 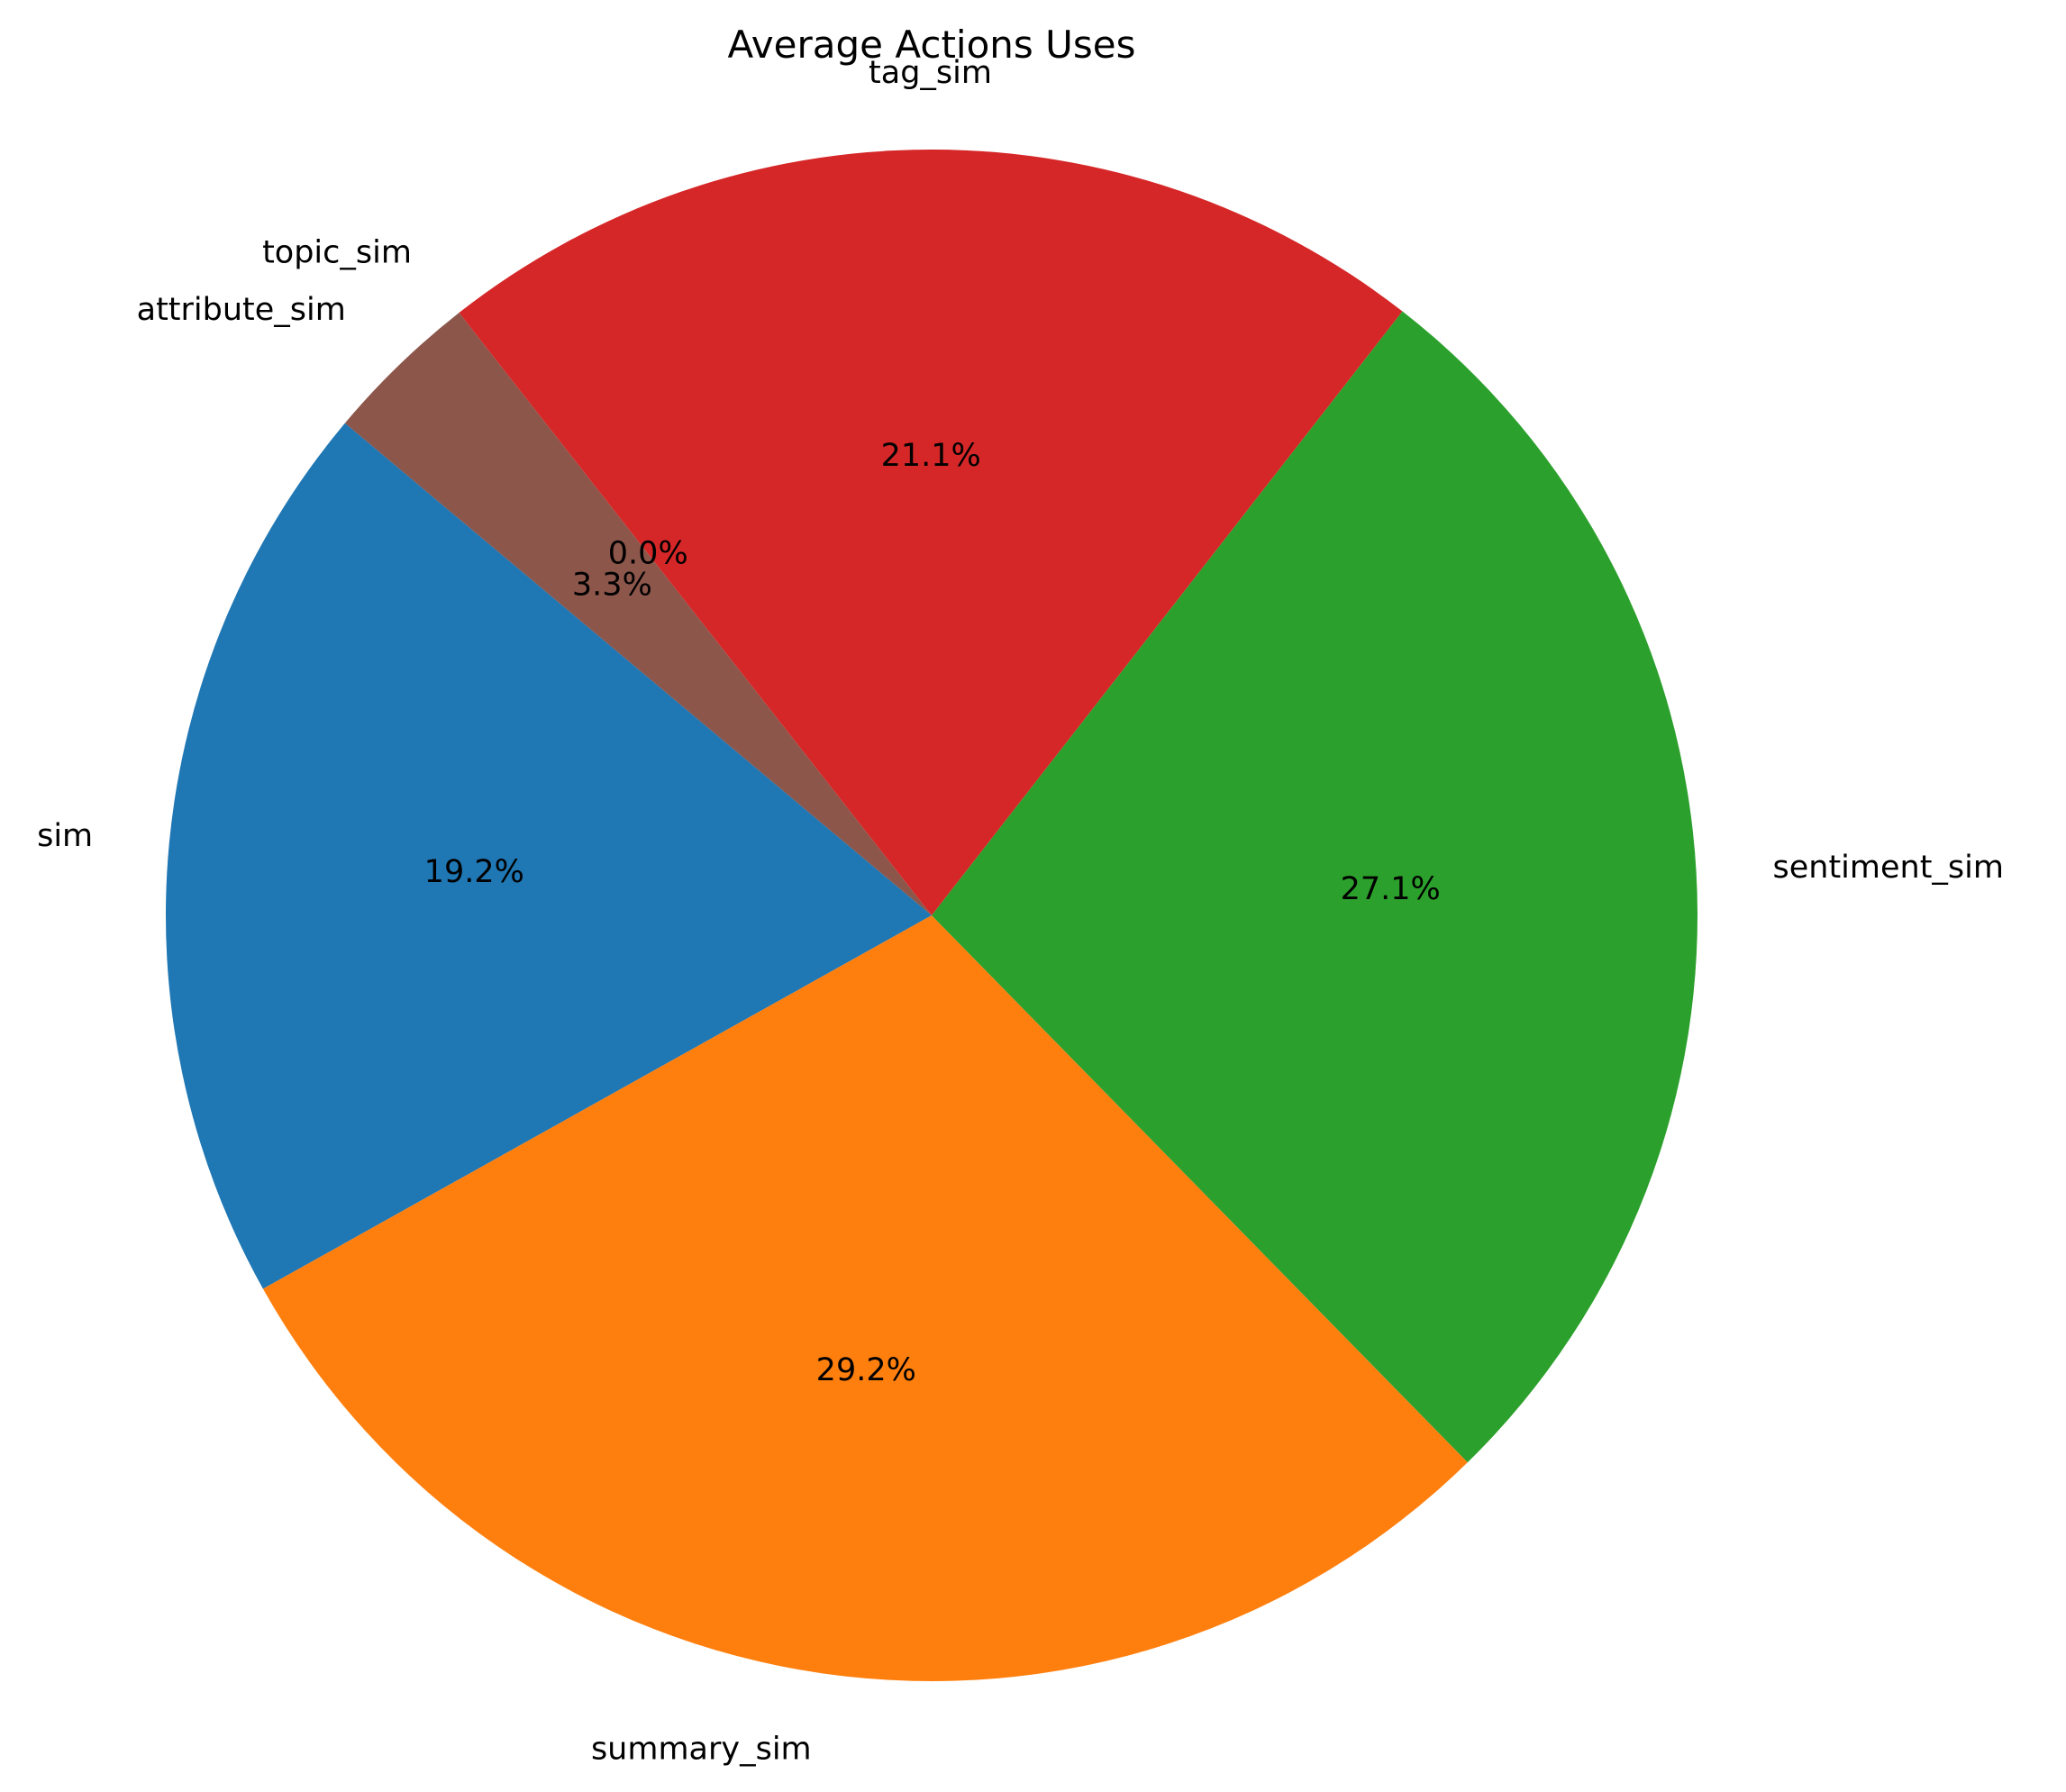 I want to click on category-label-sentiment-sim: sentiment_sim, so click(x=1888, y=868).